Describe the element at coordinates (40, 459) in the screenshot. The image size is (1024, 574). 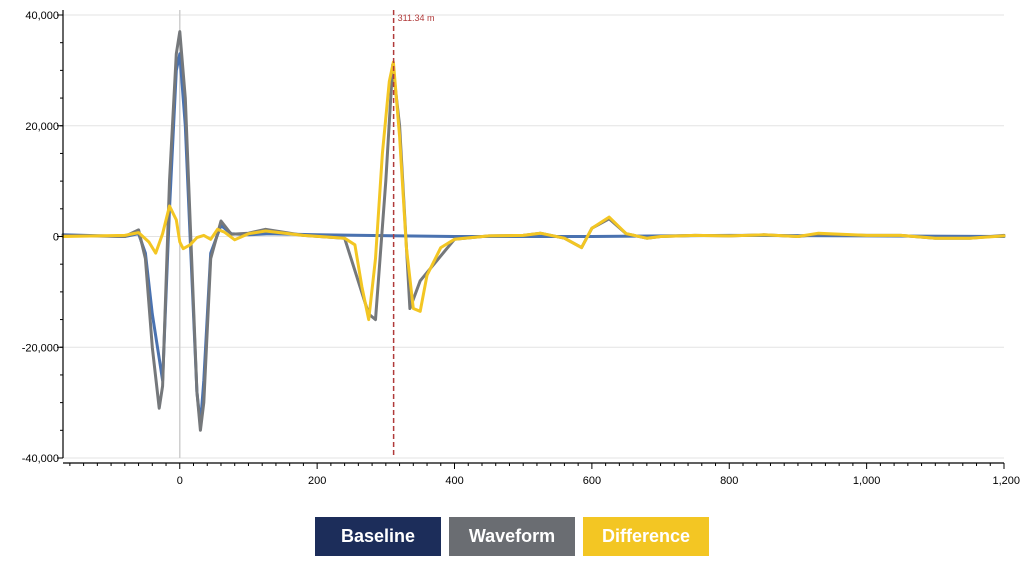
I see `y-tick-label: -40,000` at that location.